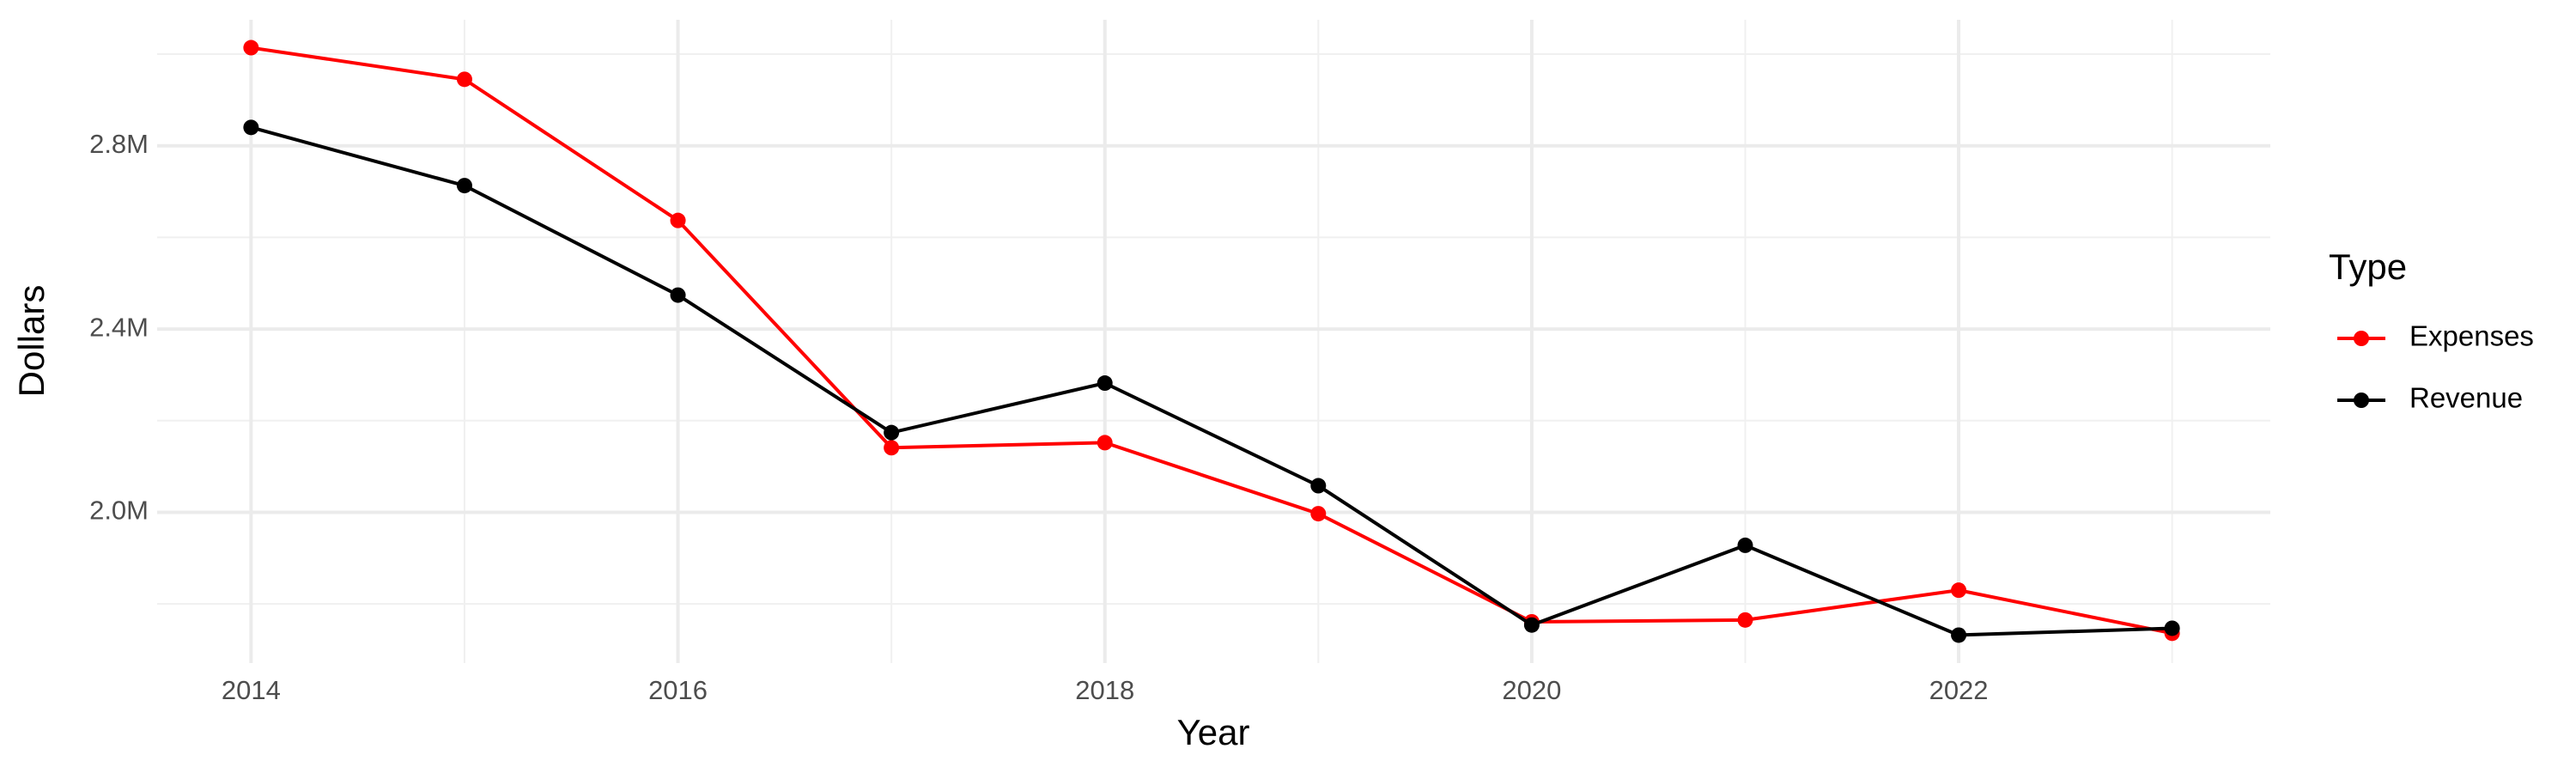  What do you see at coordinates (119, 327) in the screenshot?
I see `y-tick-label: 2.4M` at bounding box center [119, 327].